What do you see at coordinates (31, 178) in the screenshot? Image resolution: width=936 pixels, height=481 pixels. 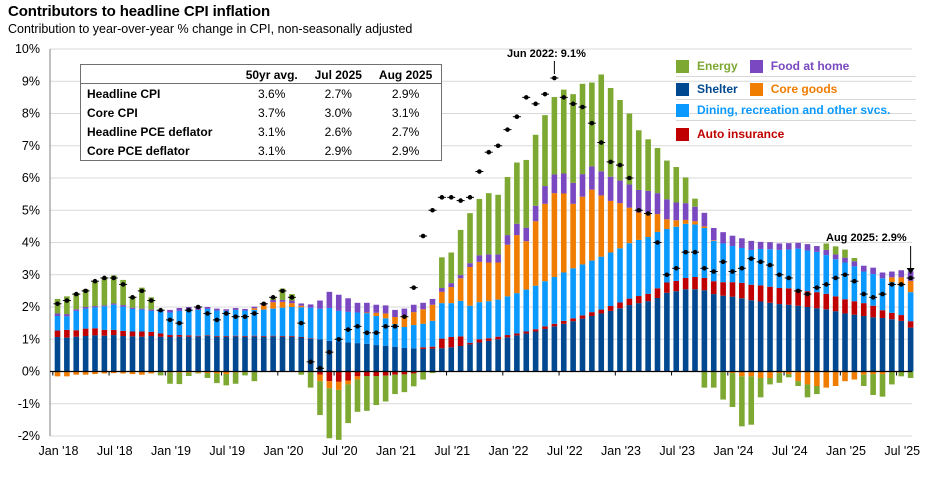 I see `y-tick-label: 6%` at bounding box center [31, 178].